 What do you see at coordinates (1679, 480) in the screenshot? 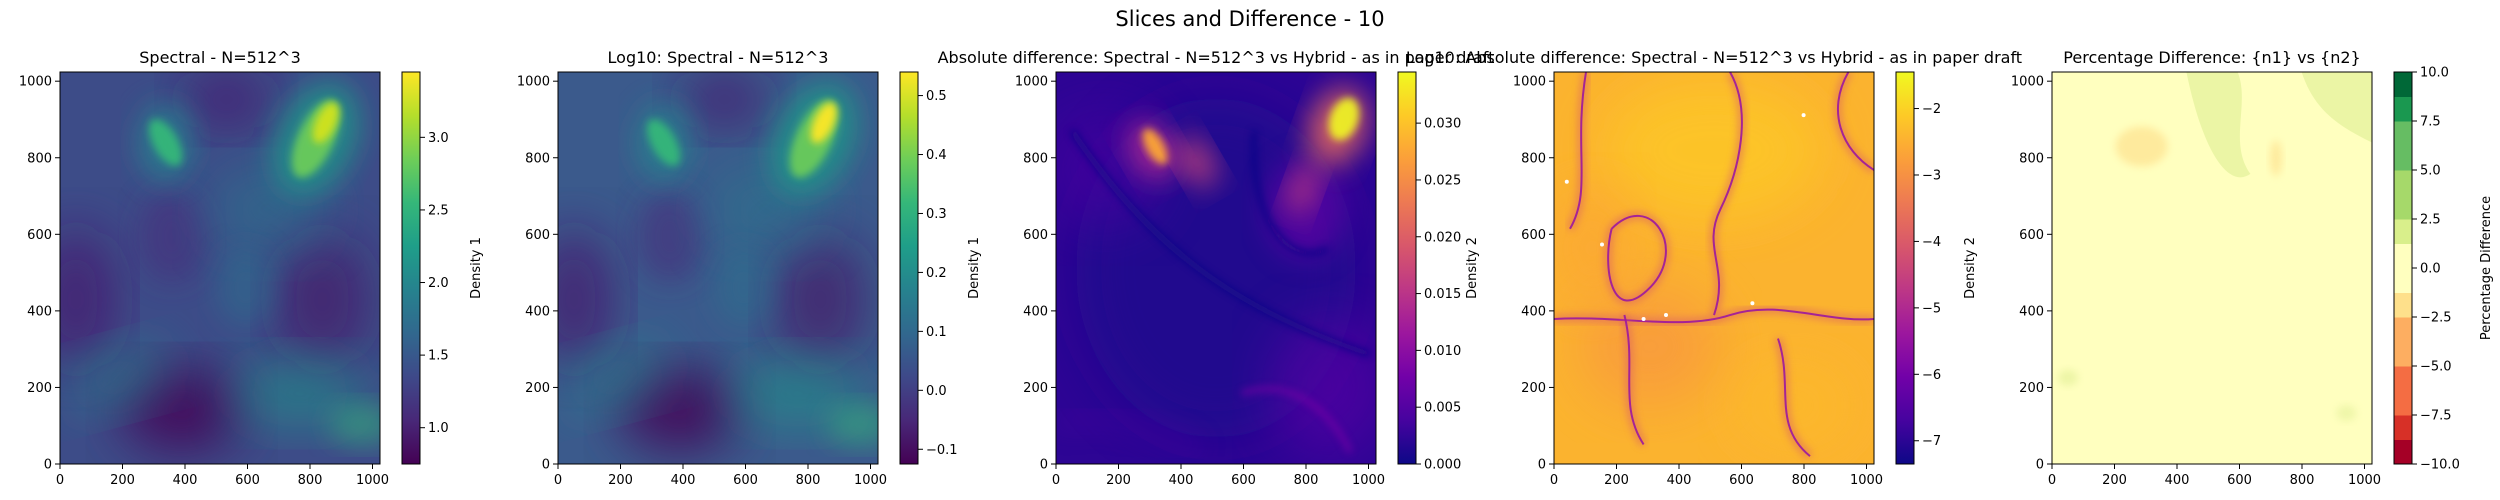
I see `panel-4-xtick-label: 400` at bounding box center [1679, 480].